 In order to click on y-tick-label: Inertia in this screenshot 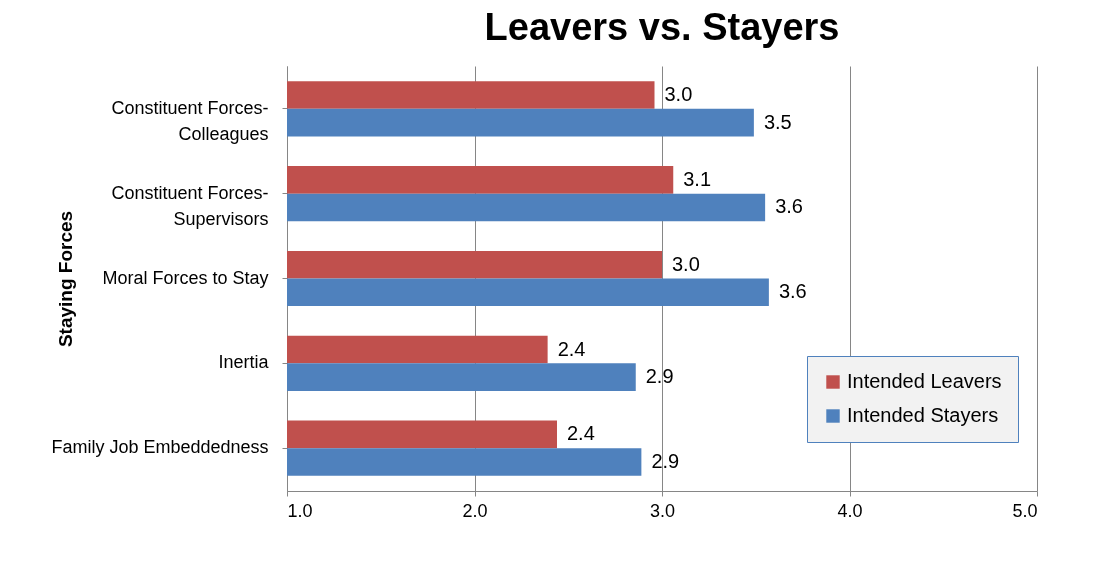, I will do `click(244, 362)`.